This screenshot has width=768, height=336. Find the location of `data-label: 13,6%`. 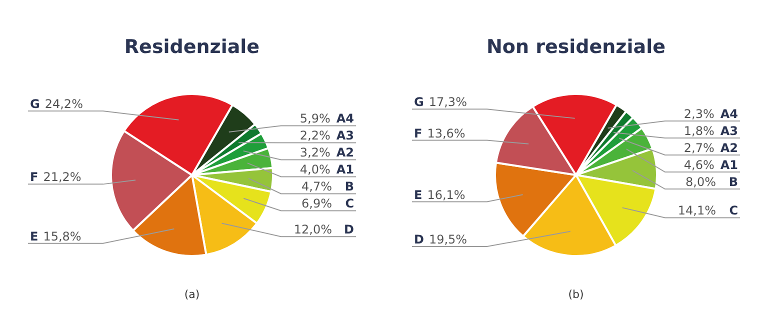

data-label: 13,6% is located at coordinates (446, 133).